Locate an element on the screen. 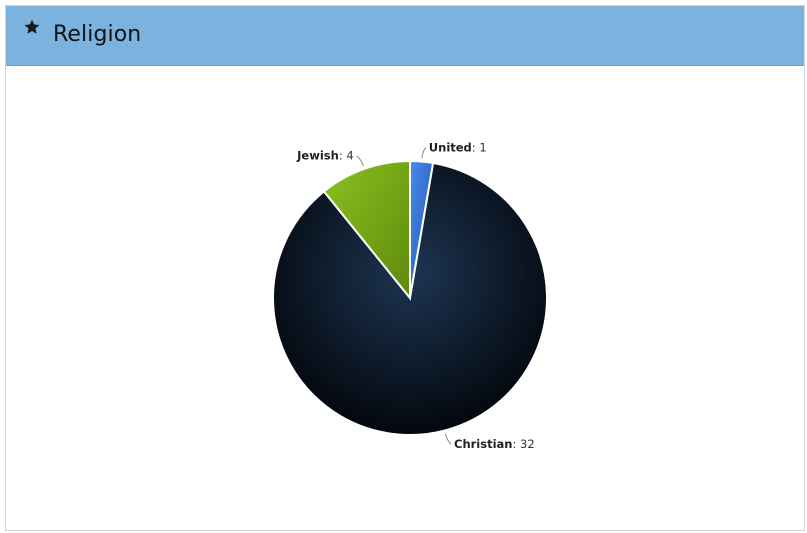 This screenshot has height=533, width=807. slice-label-value: : 32 is located at coordinates (523, 444).